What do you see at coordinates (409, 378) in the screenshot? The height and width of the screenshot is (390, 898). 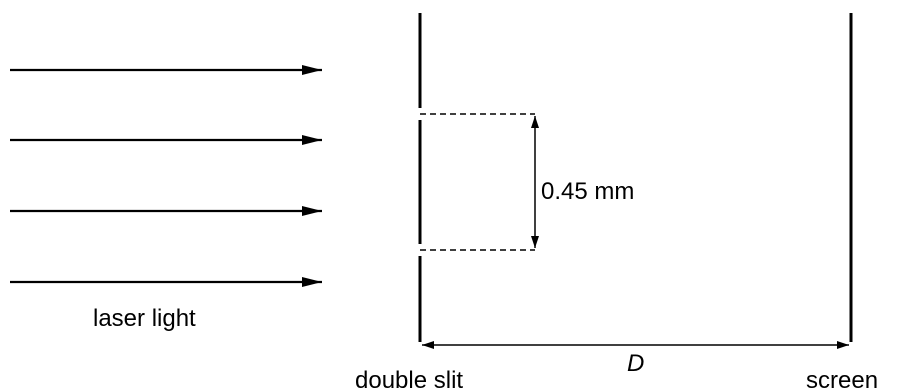 I see `double-slit-label: double slit` at bounding box center [409, 378].